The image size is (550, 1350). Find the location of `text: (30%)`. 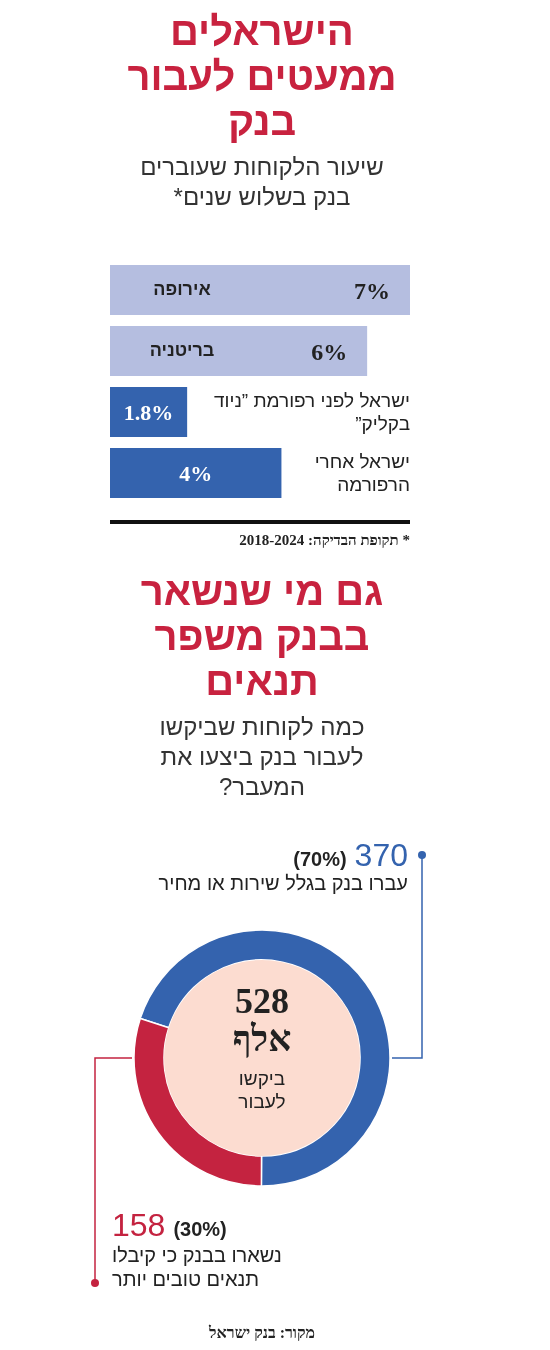

text: (30%) is located at coordinates (200, 1229).